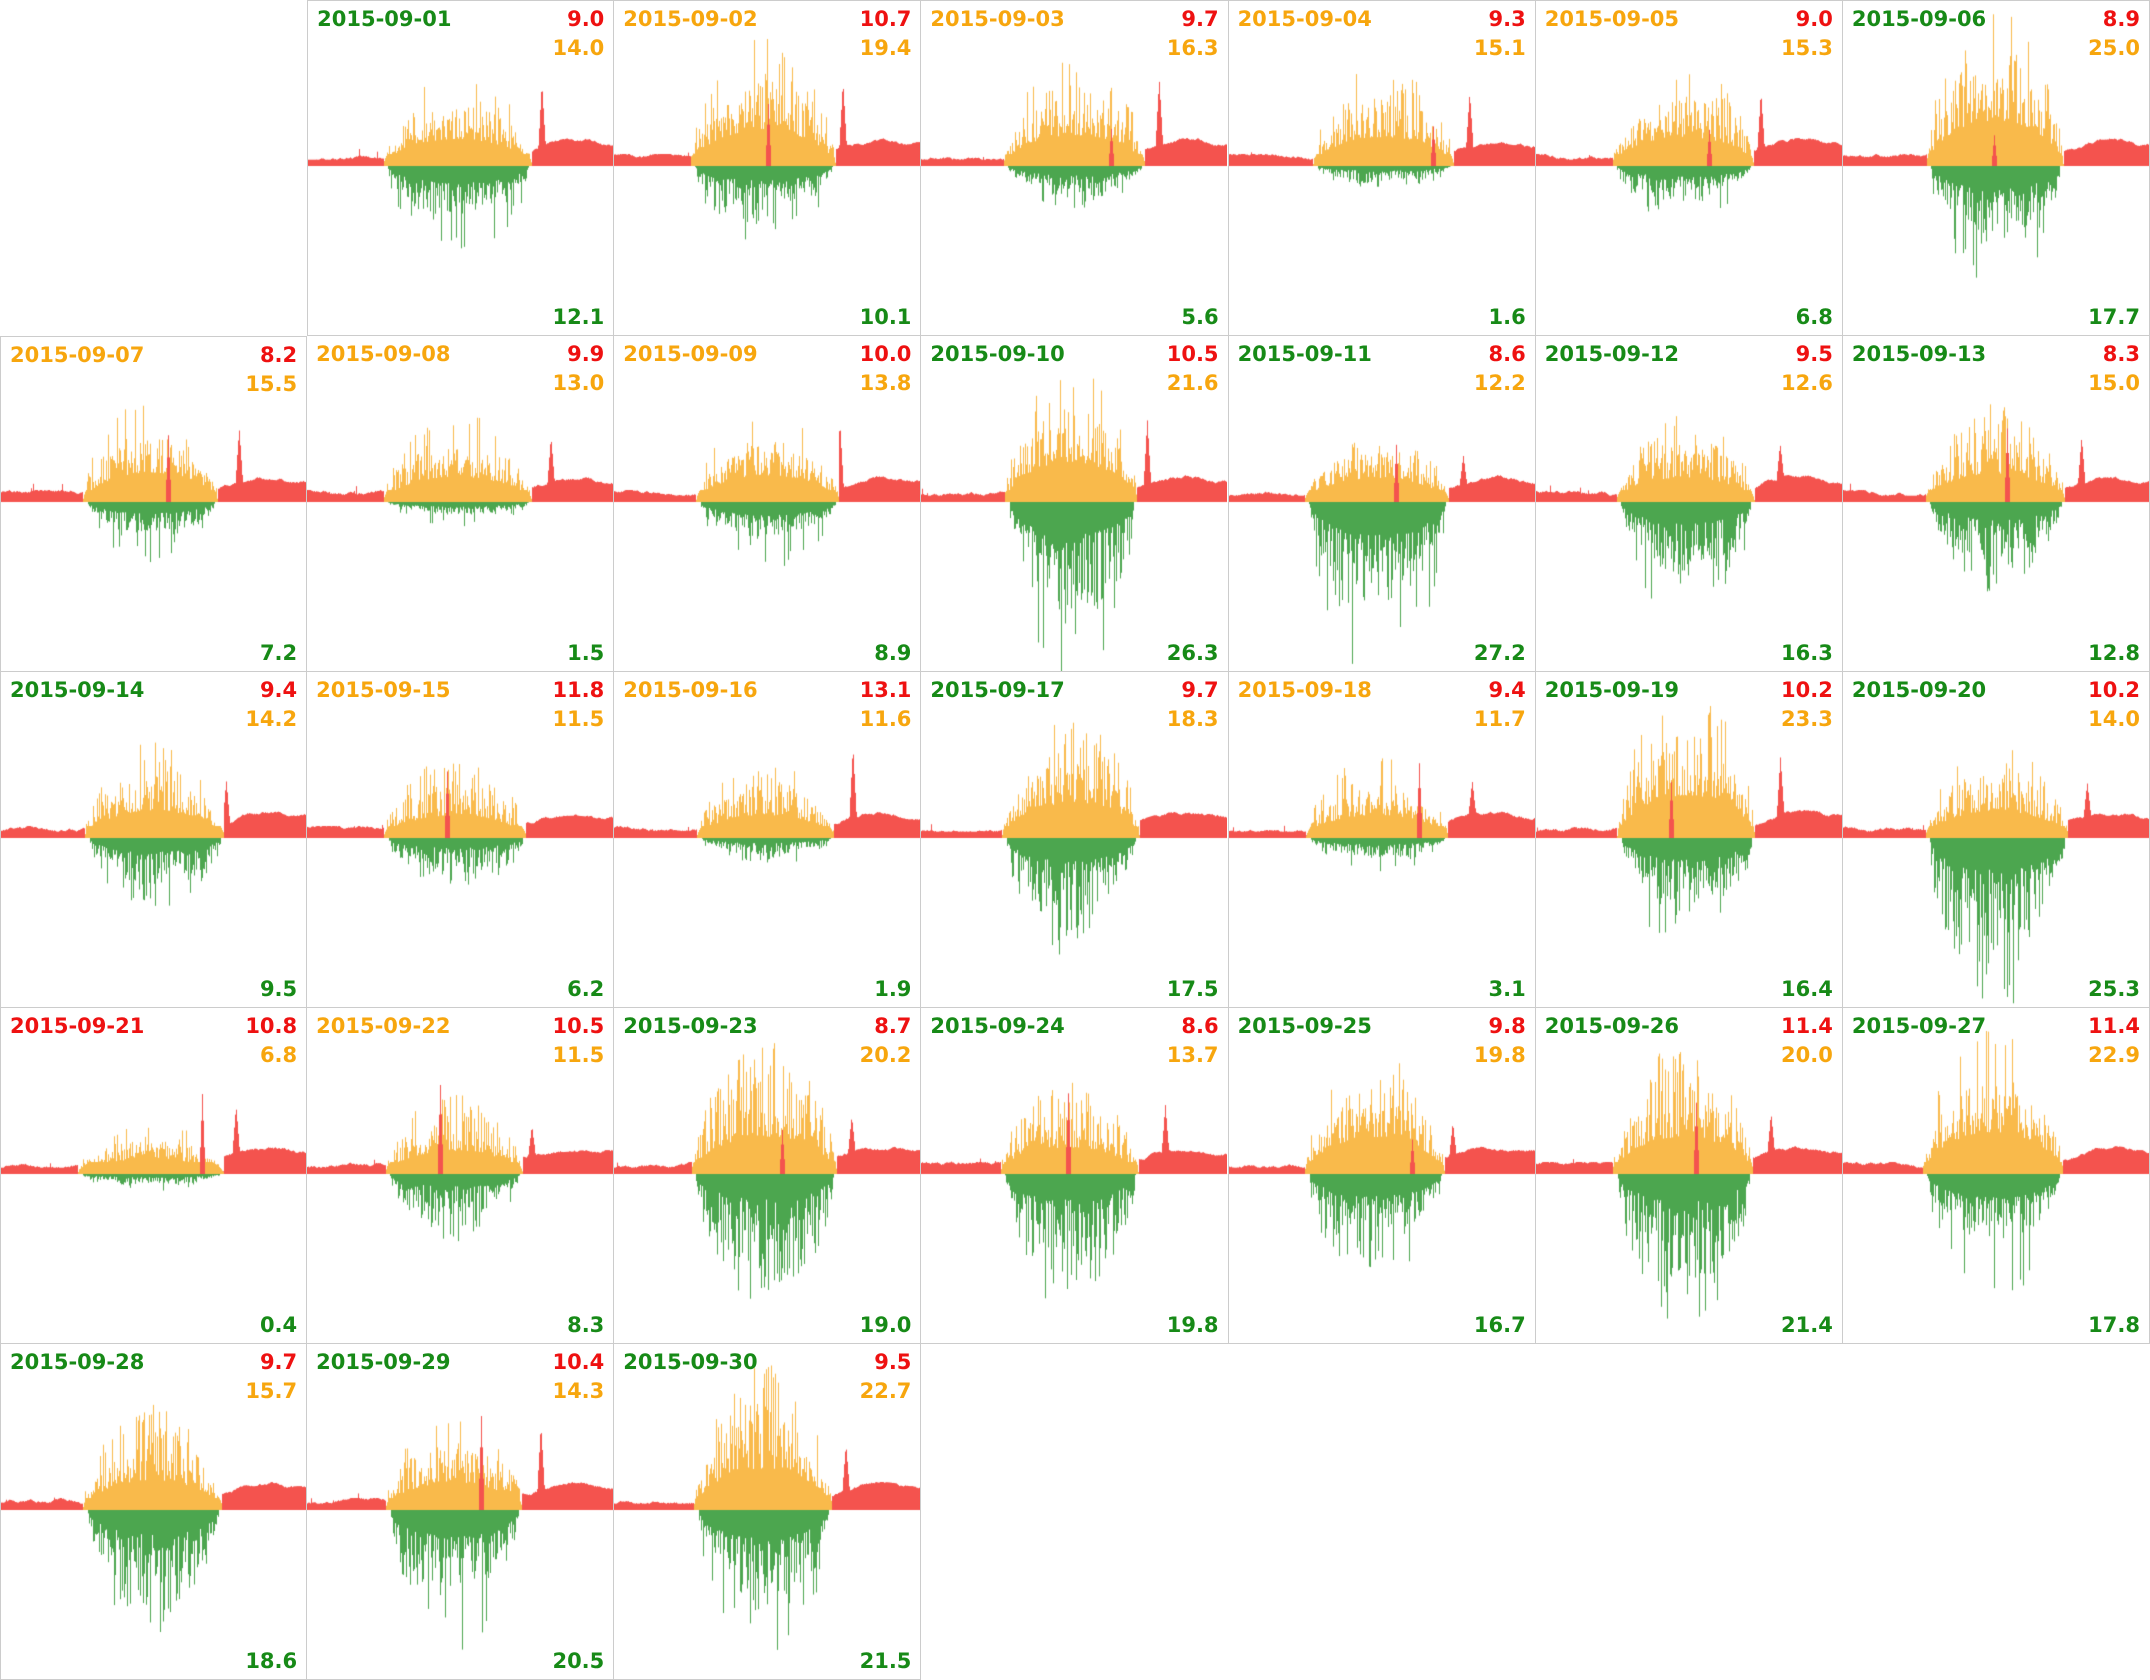  Describe the element at coordinates (271, 719) in the screenshot. I see `orange-total-label: 14.2` at that location.